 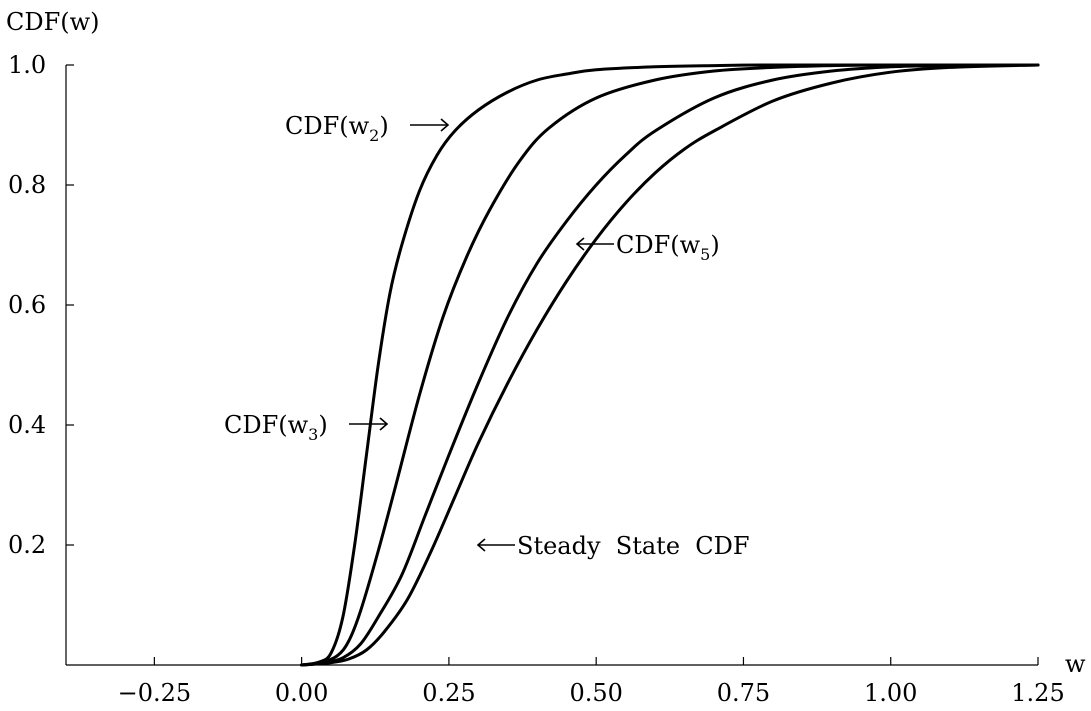 I want to click on x-ticks: −0.25 0.00 0.25 0.50 0.75 1.00 1.25, so click(x=591, y=682).